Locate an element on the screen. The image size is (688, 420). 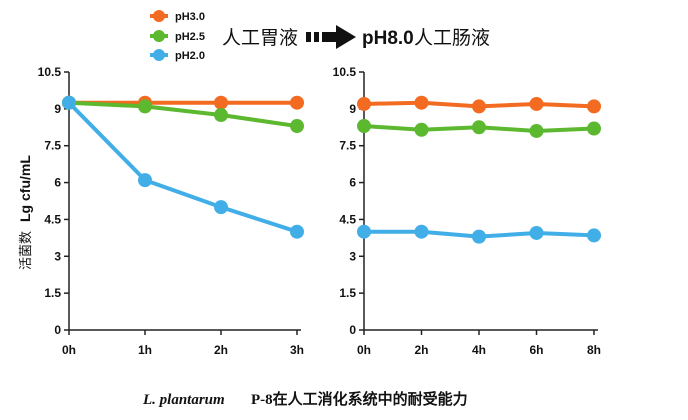
figure-caption: L. plantarum P-8在人工消化系统中的耐受能力 is located at coordinates (305, 399).